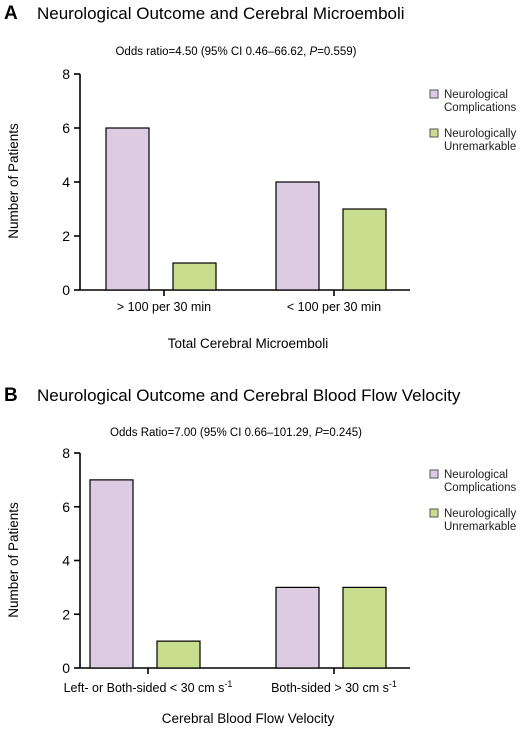 This screenshot has height=733, width=520. What do you see at coordinates (334, 307) in the screenshot?
I see `x-tick-label: < 100 per 30 min` at bounding box center [334, 307].